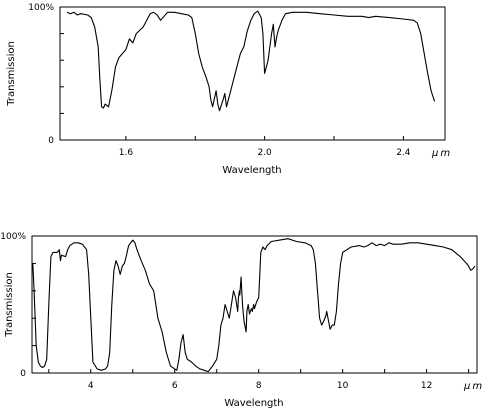  Describe the element at coordinates (41, 8) in the screenshot. I see `chart-1-y-tick-label: 100%` at that location.